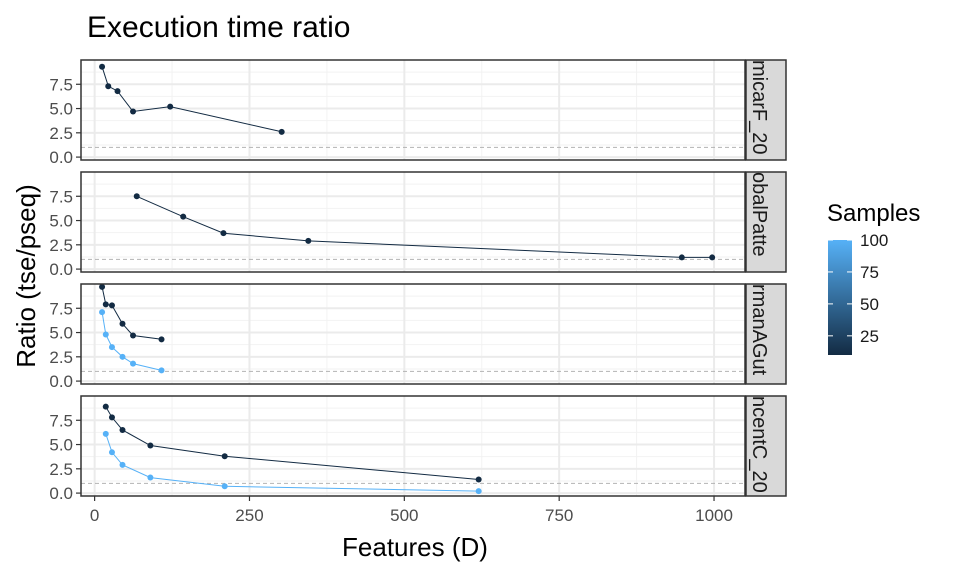 The width and height of the screenshot is (960, 581). I want to click on strip-label: micarF_20, so click(759, 107).